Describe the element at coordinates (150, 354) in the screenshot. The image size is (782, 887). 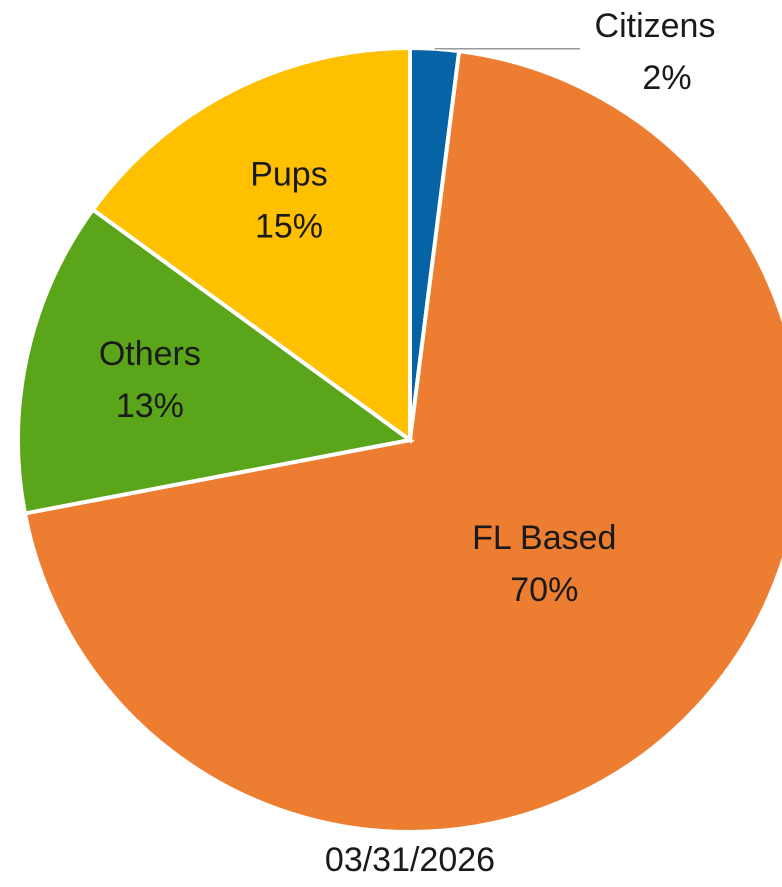
I see `slice-label: Others` at that location.